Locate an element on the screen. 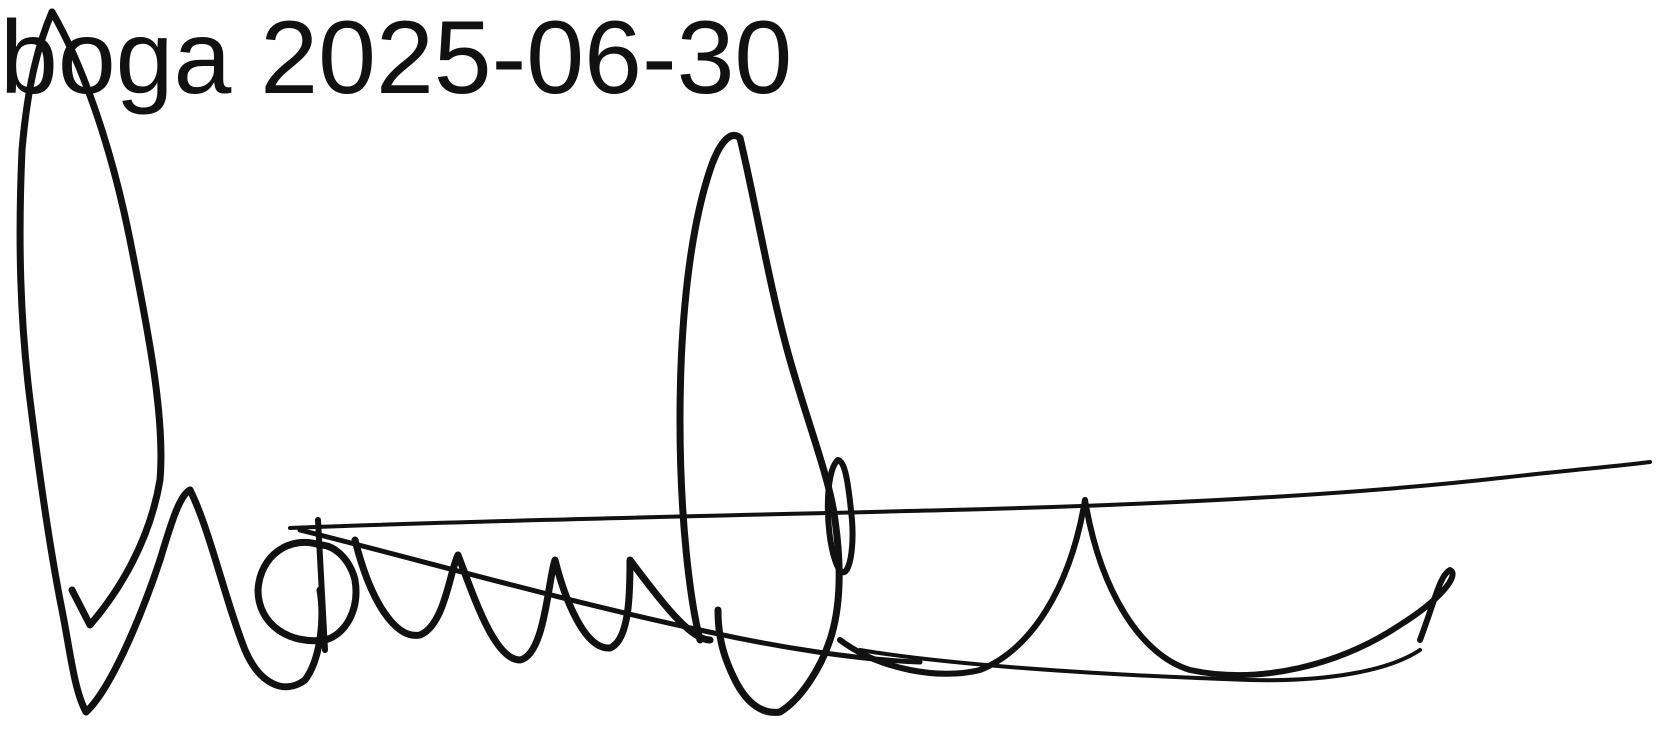 This screenshot has width=1660, height=748. signer-caption: boga 2025-06-30 is located at coordinates (396, 58).